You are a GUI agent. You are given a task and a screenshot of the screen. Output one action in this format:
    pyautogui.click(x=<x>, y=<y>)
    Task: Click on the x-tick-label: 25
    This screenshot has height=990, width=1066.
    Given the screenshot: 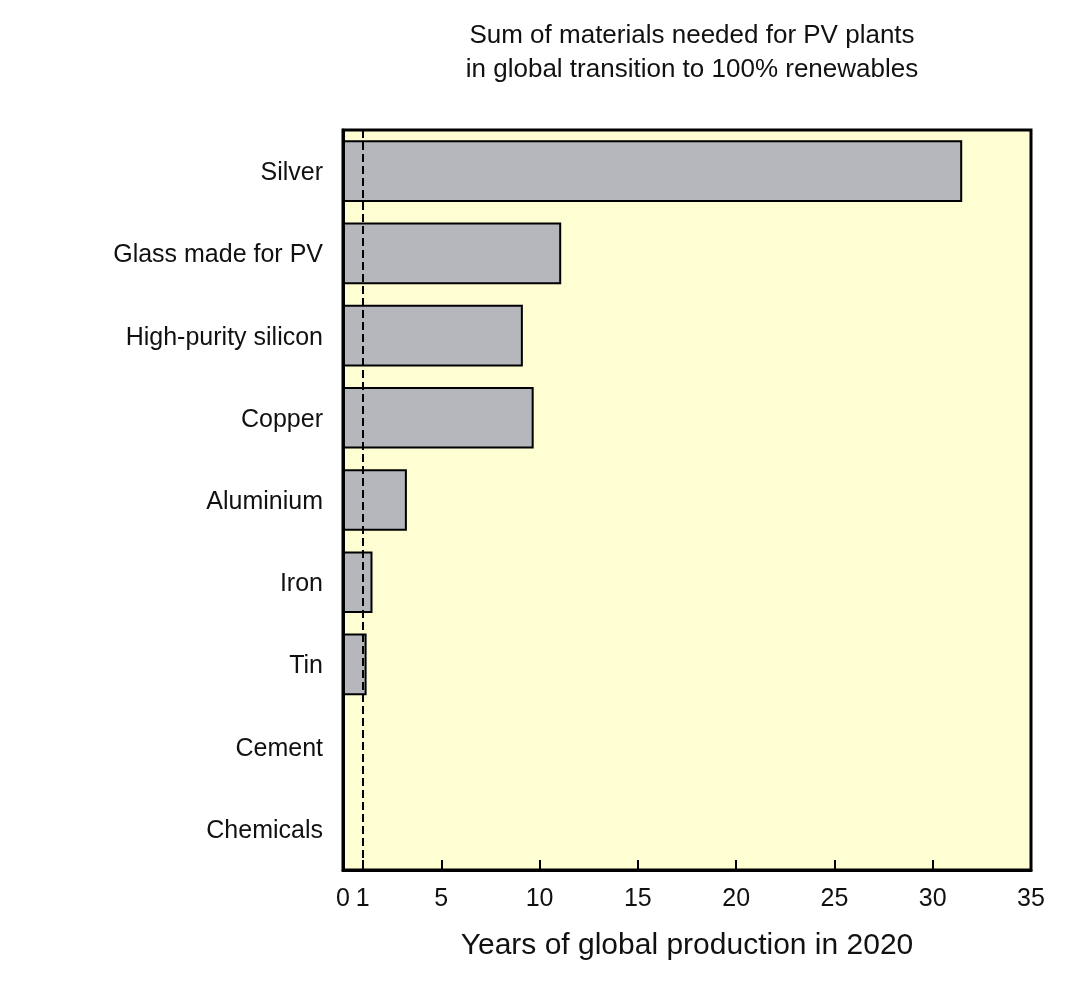 What is the action you would take?
    pyautogui.click(x=834, y=896)
    